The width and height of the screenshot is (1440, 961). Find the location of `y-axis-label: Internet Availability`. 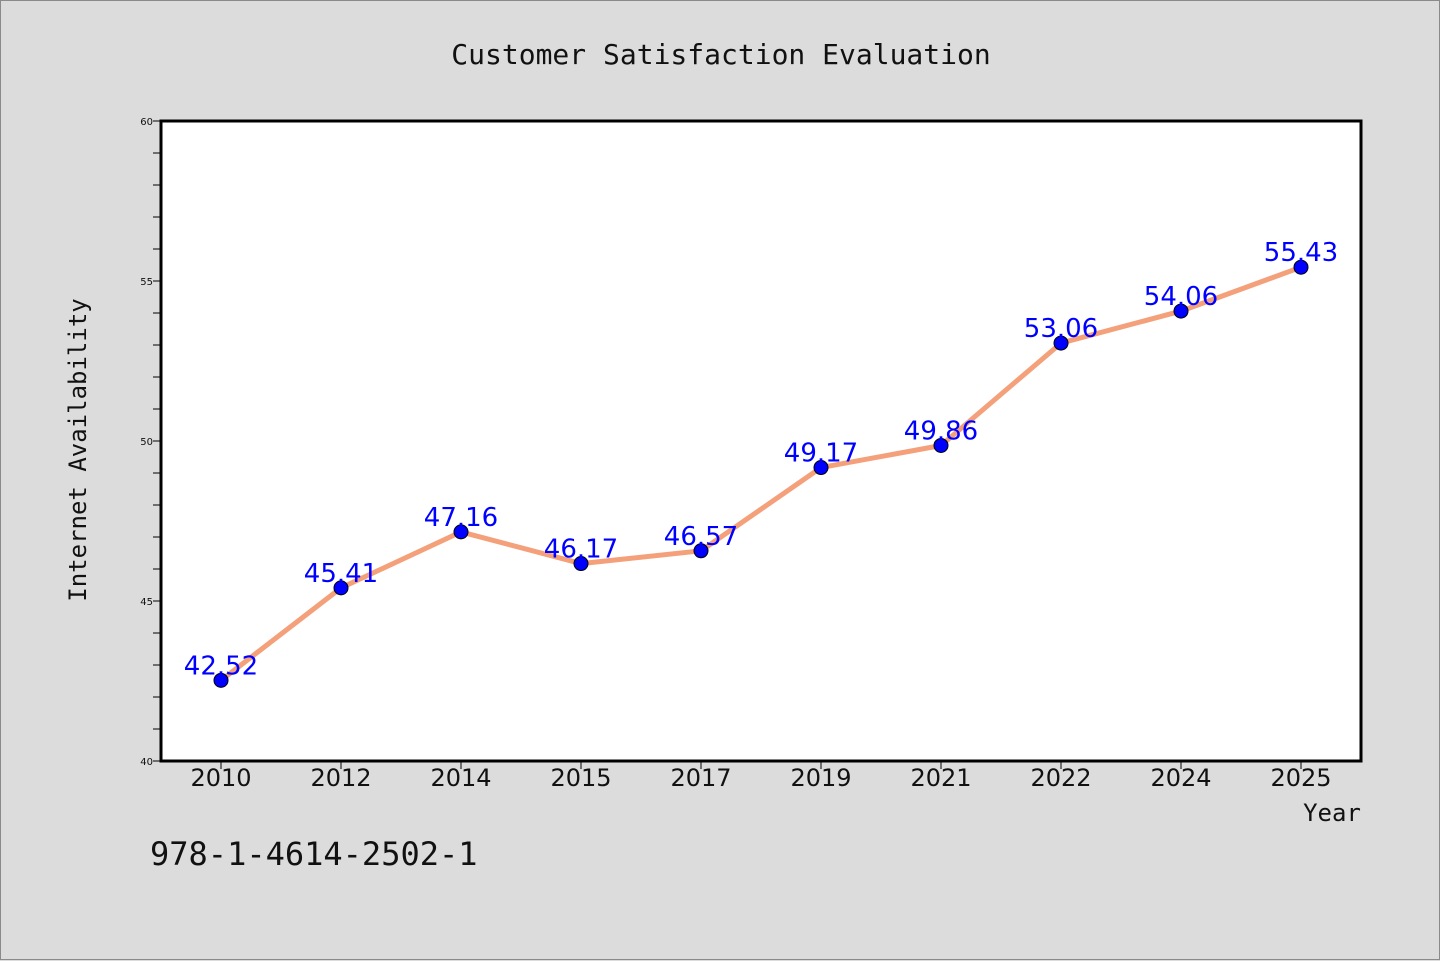

y-axis-label: Internet Availability is located at coordinates (78, 449).